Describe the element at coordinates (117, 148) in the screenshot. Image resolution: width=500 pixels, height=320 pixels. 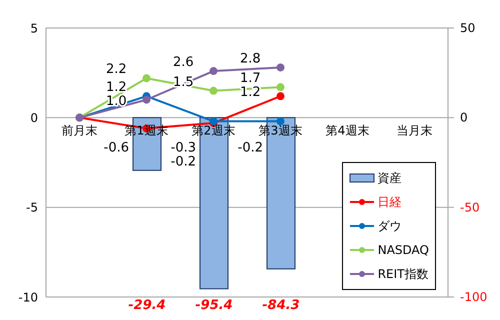
I see `data-label: -0.6` at that location.